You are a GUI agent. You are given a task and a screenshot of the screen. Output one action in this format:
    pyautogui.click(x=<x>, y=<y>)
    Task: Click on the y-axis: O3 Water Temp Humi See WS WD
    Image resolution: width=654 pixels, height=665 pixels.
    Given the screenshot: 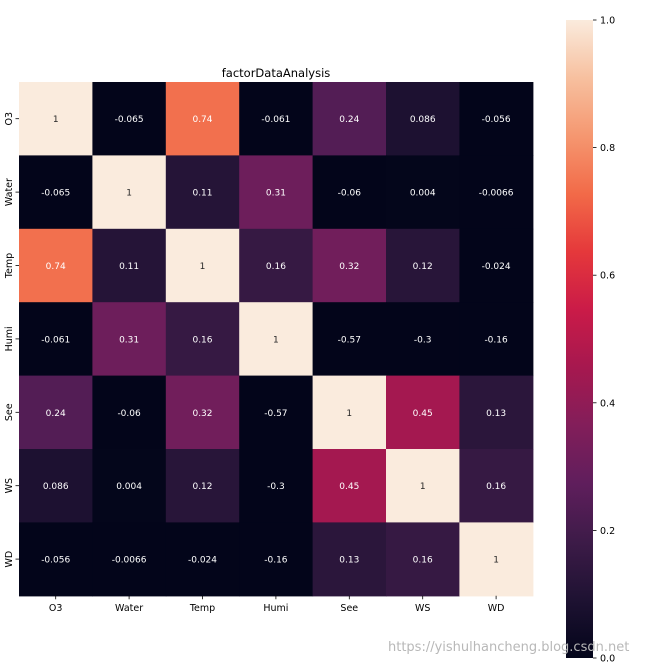 What is the action you would take?
    pyautogui.click(x=11, y=340)
    